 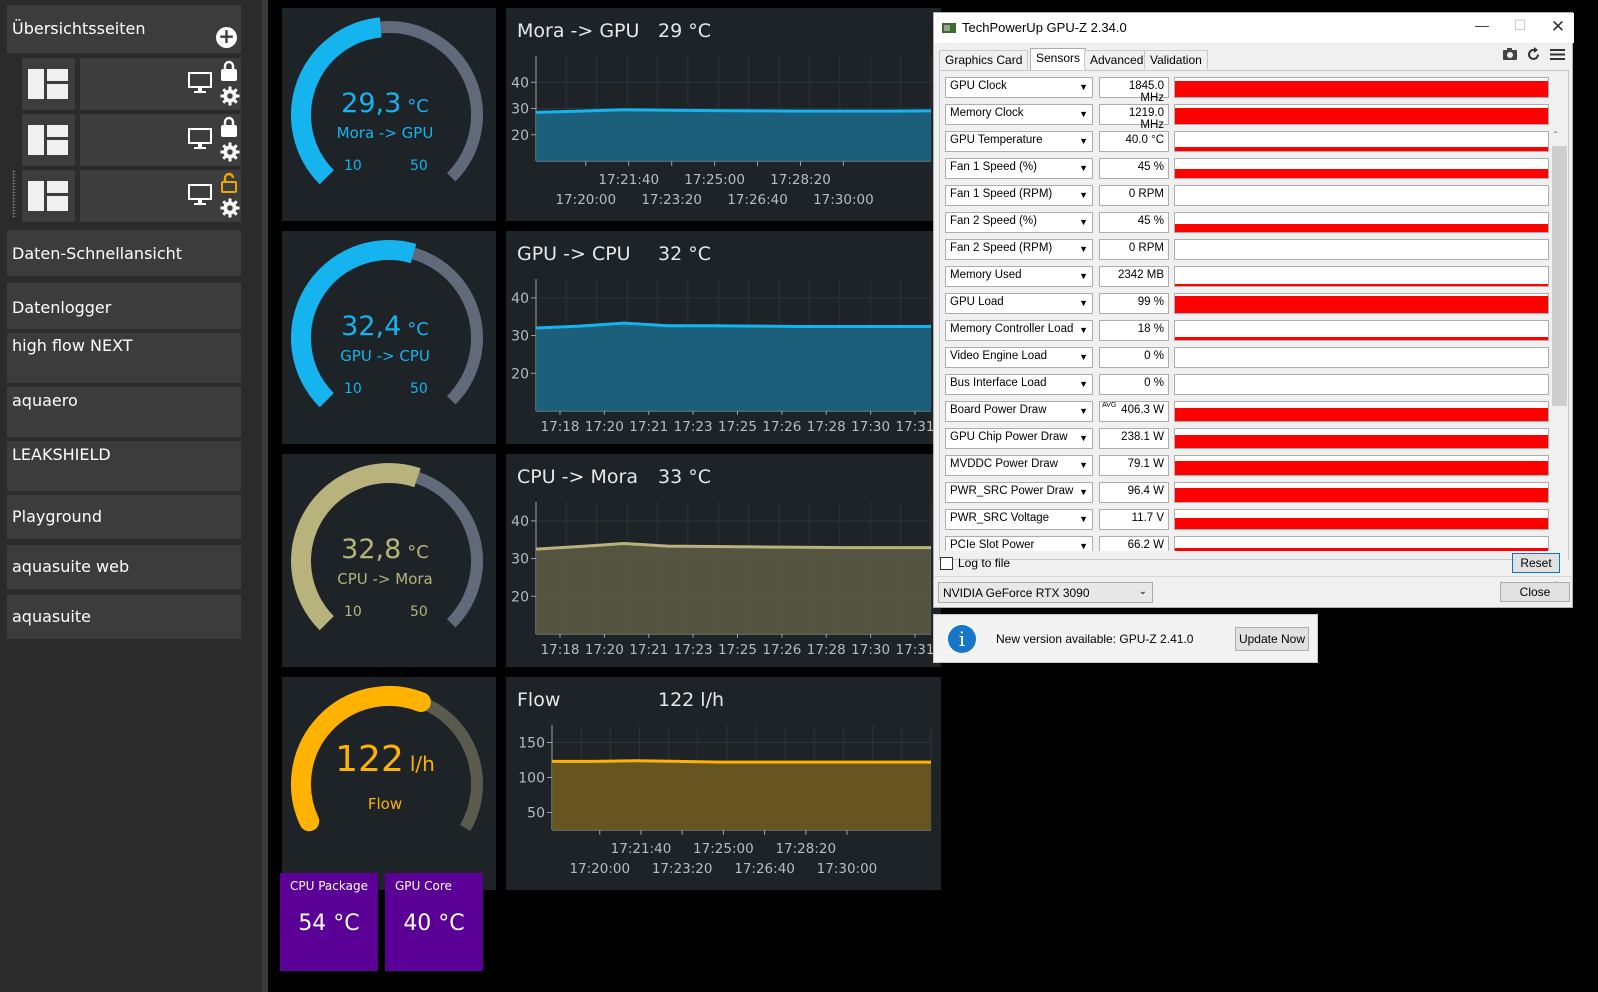 What do you see at coordinates (996, 140) in the screenshot?
I see `sensor-name: GPU Temperature` at bounding box center [996, 140].